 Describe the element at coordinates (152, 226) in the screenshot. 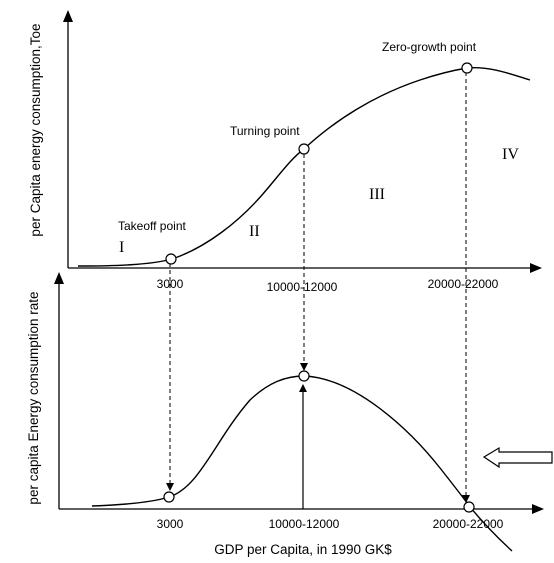

I see `takeoff-point-label: Takeoff point` at that location.